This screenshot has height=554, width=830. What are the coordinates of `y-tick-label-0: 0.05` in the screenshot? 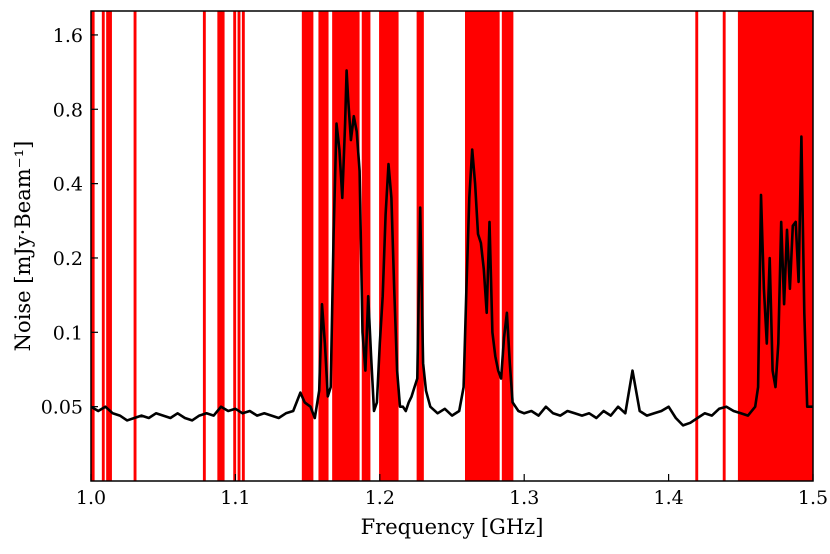 It's located at (62, 408).